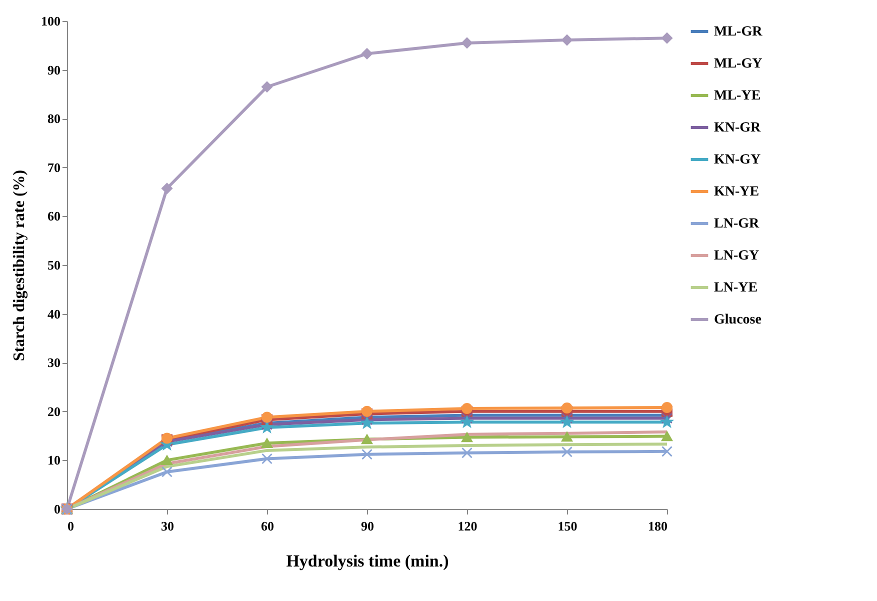 The height and width of the screenshot is (601, 877). Describe the element at coordinates (737, 256) in the screenshot. I see `legend-label: LN-GY` at that location.